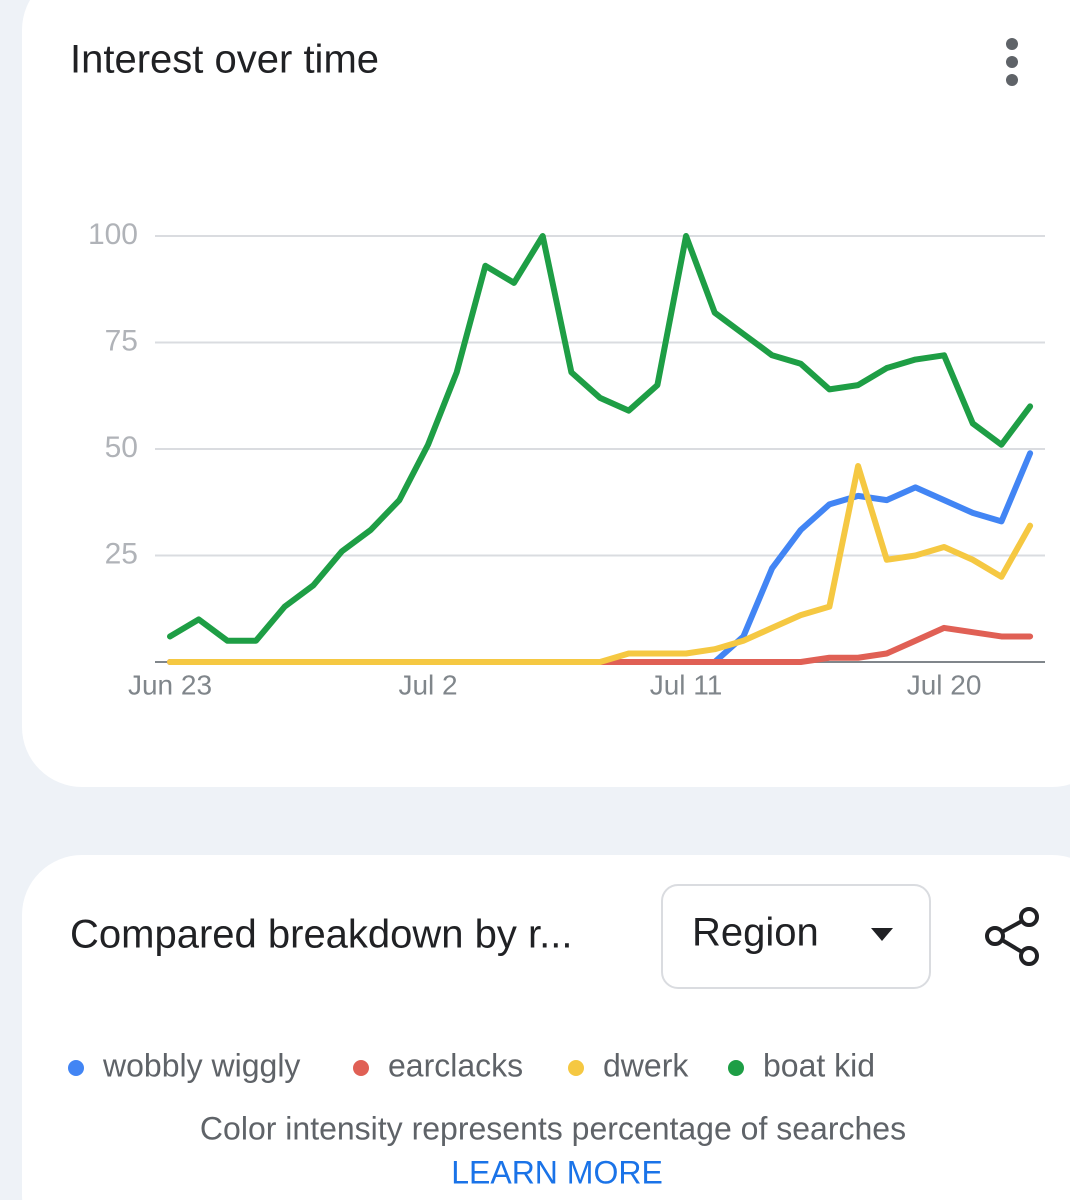 Image resolution: width=1070 pixels, height=1200 pixels. Describe the element at coordinates (455, 1065) in the screenshot. I see `legend-label: earclacks` at that location.